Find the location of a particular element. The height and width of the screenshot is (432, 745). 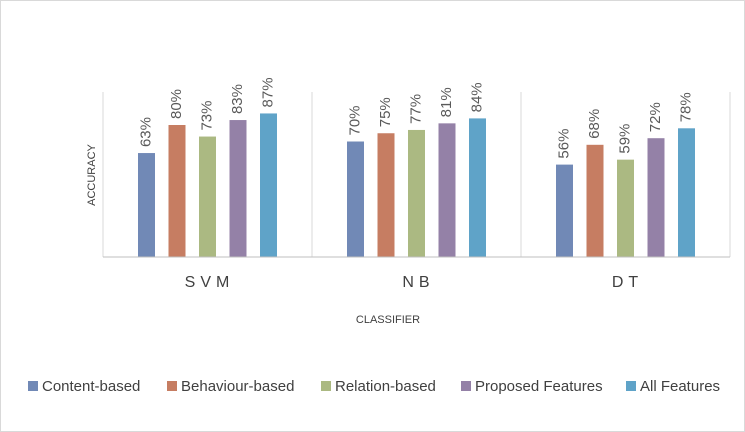

data-label: 80% is located at coordinates (176, 104).